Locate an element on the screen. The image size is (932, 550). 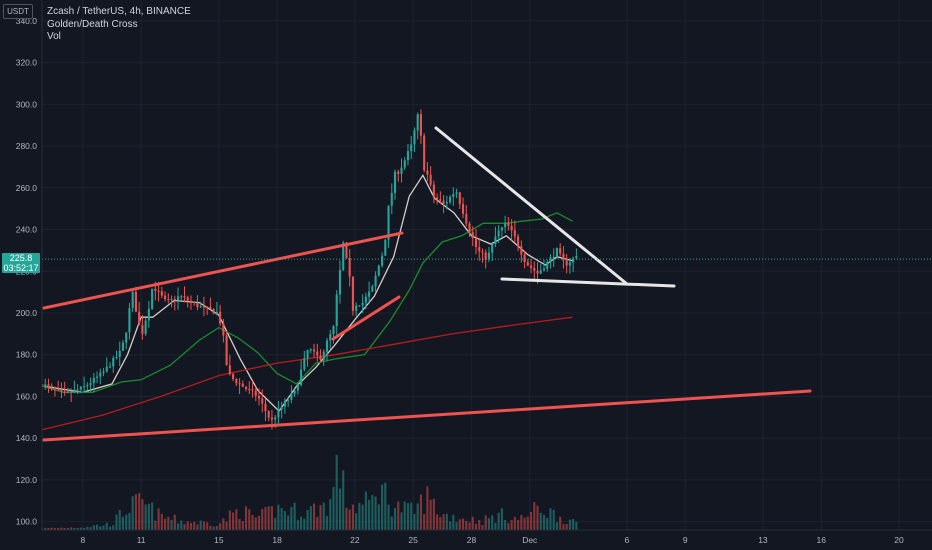
y-tick-label: 340.0 is located at coordinates (27, 21).